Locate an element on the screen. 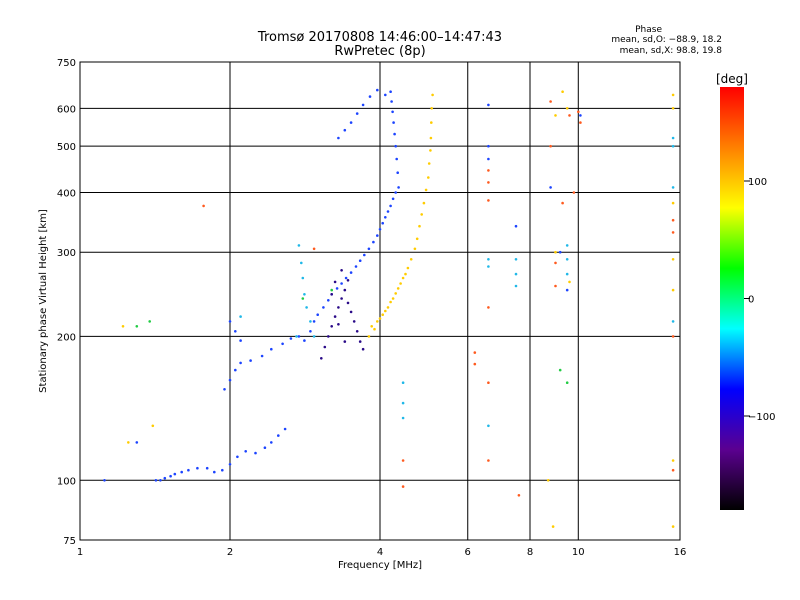 Image resolution: width=800 pixels, height=600 pixels. phase-info-title: Phase is located at coordinates (648, 30).